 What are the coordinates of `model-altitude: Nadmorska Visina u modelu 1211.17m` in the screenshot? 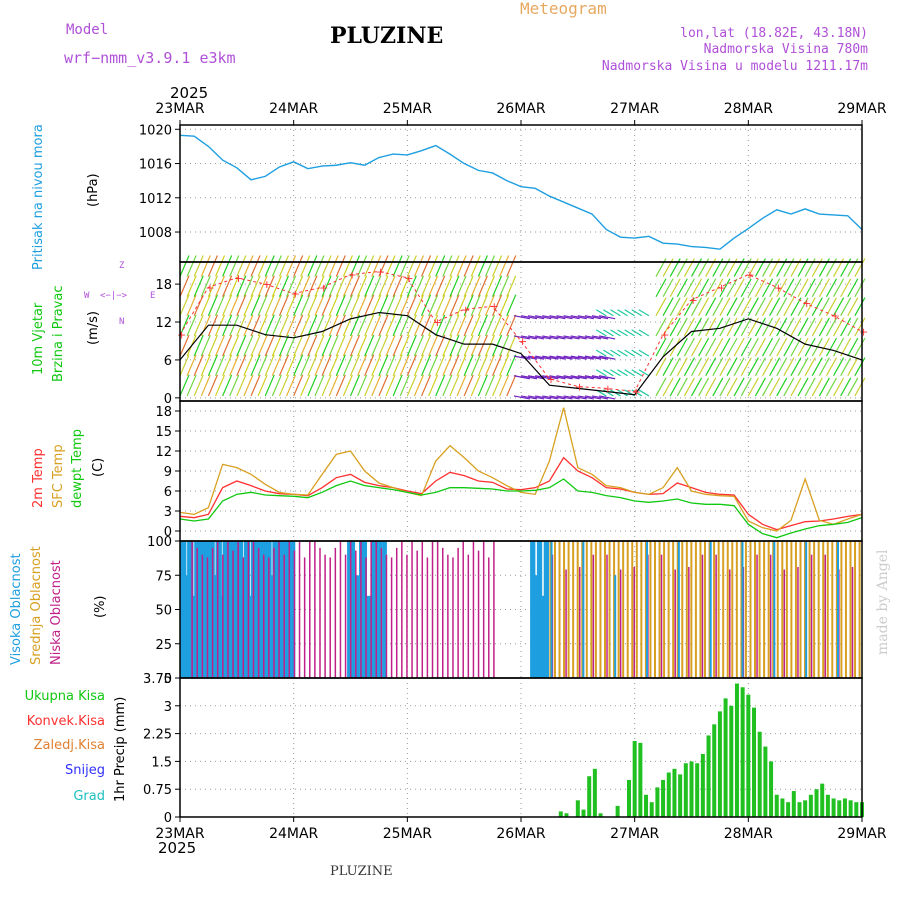 It's located at (735, 66).